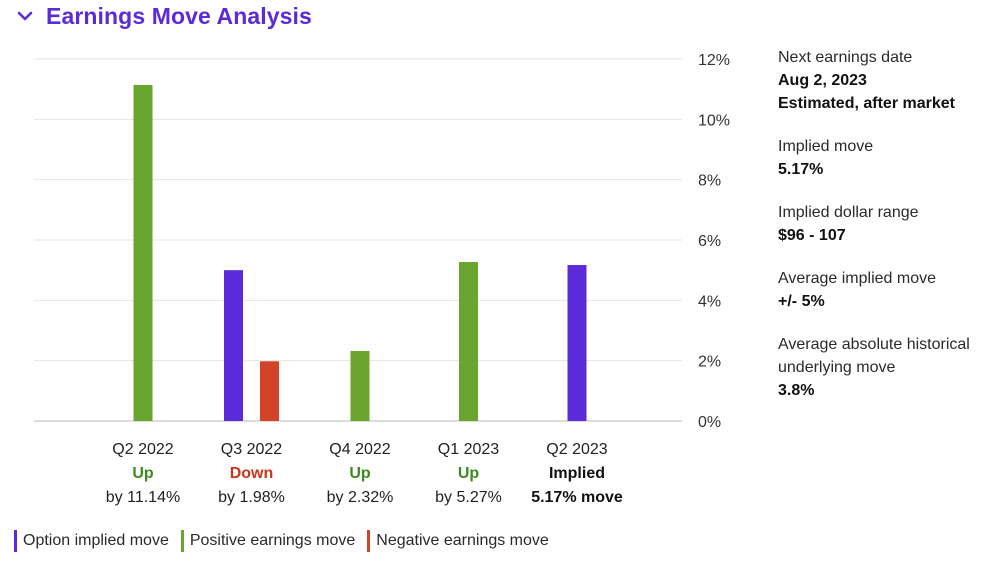 The width and height of the screenshot is (1000, 566). I want to click on category-detail-label: by 11.14%, so click(143, 497).